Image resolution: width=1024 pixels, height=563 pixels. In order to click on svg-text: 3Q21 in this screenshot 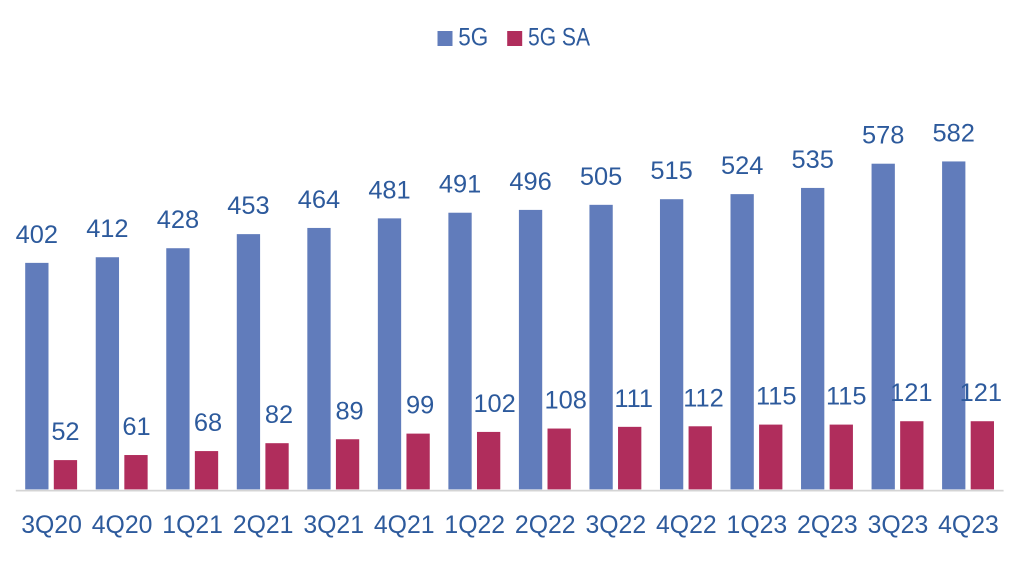, I will do `click(333, 525)`.